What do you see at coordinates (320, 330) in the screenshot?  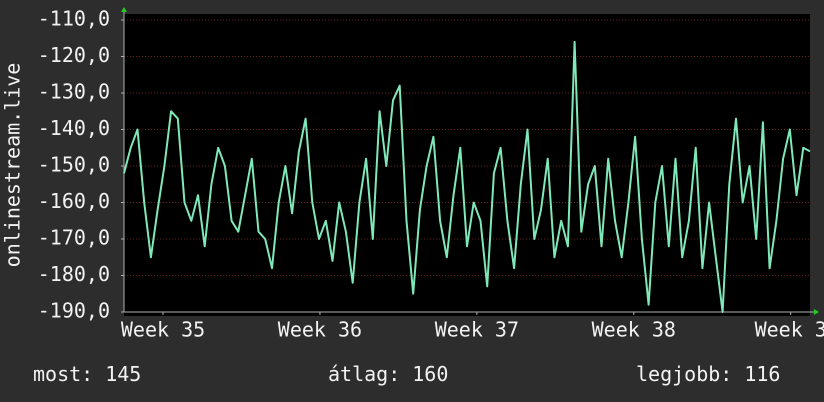 I see `x-tick-label: Week 36` at bounding box center [320, 330].